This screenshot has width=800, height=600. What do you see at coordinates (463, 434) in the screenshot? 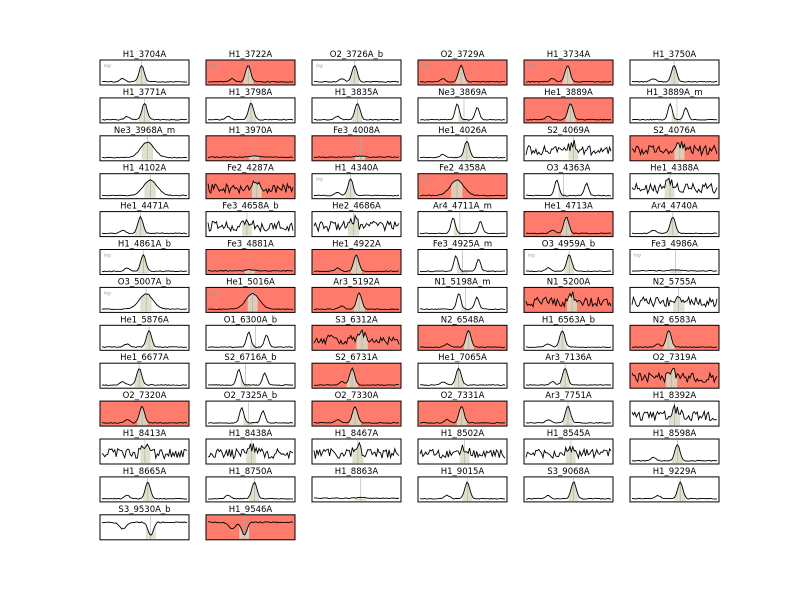
I see `panel-title: H1_8502A` at bounding box center [463, 434].